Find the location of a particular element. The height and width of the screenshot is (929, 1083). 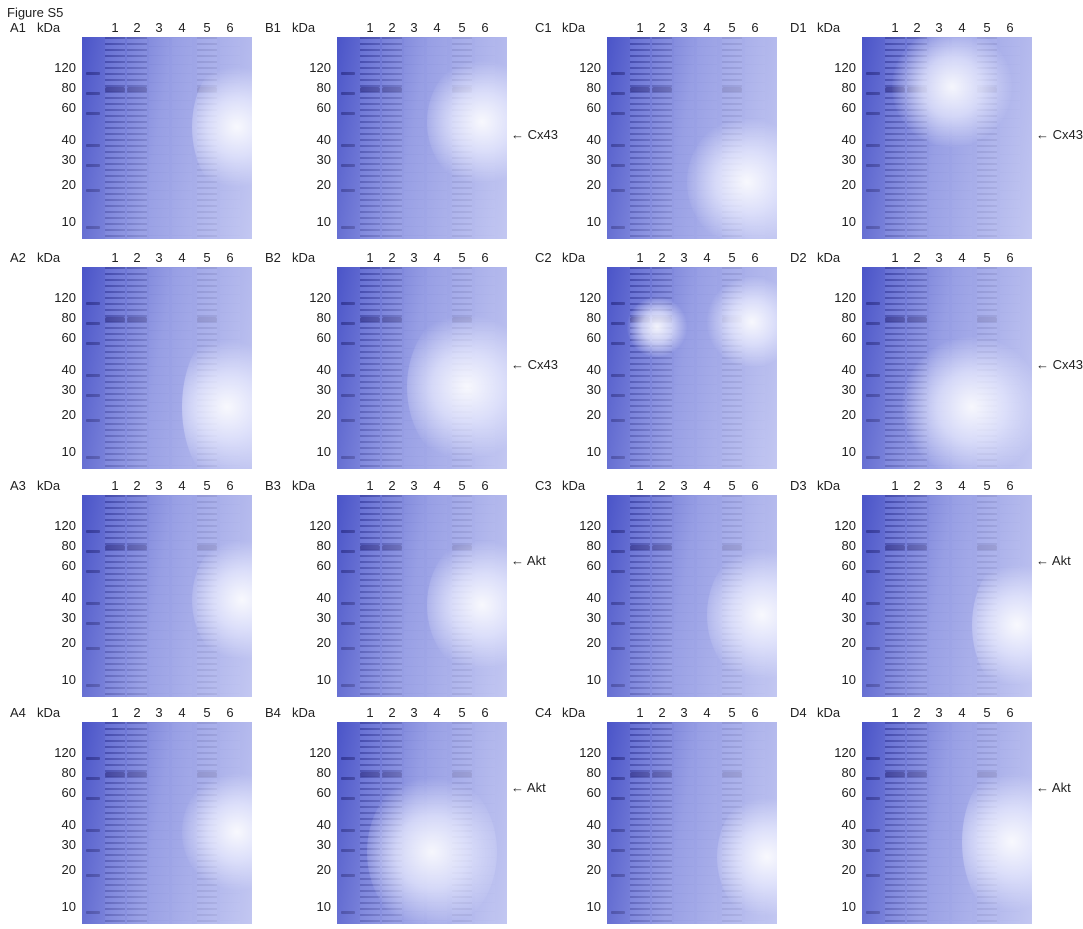

gel-panel-b4: B4 kDa 1 2 3 4 5 6 120 80 60 40 30 20 10 ← Akt is located at coordinates (405, 817).